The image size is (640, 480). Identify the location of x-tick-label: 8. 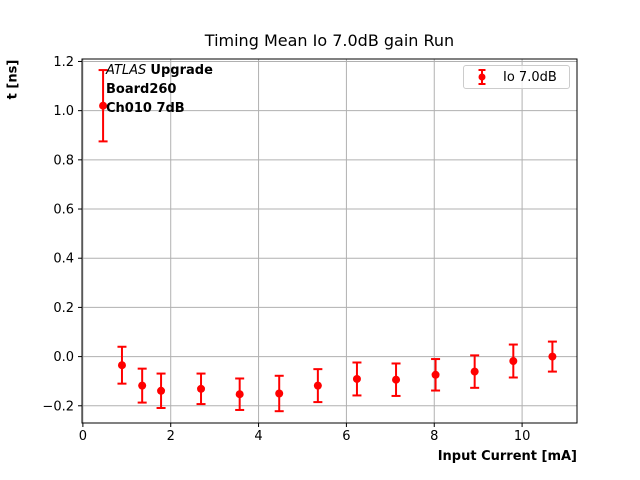
(434, 436).